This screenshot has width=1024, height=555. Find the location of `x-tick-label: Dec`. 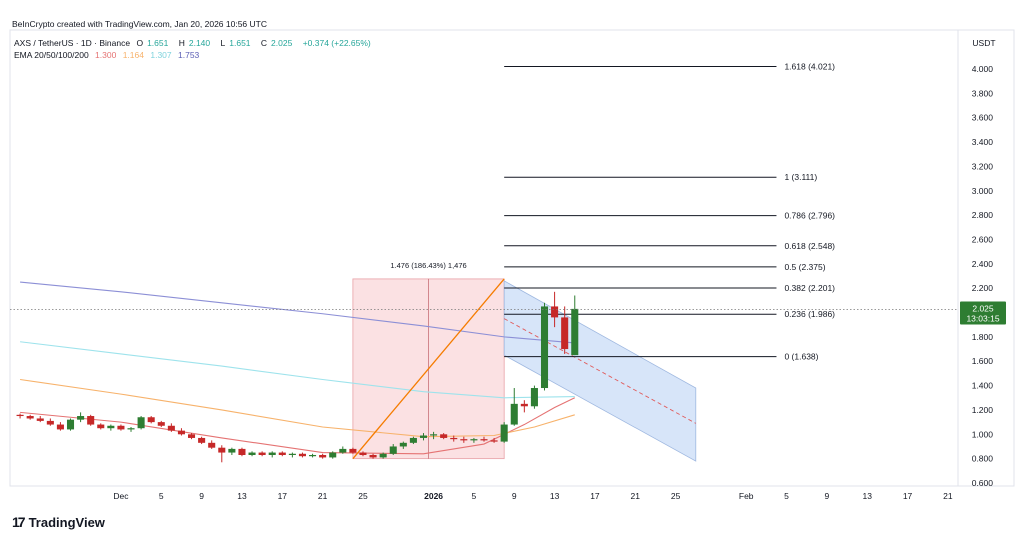

x-tick-label: Dec is located at coordinates (121, 496).